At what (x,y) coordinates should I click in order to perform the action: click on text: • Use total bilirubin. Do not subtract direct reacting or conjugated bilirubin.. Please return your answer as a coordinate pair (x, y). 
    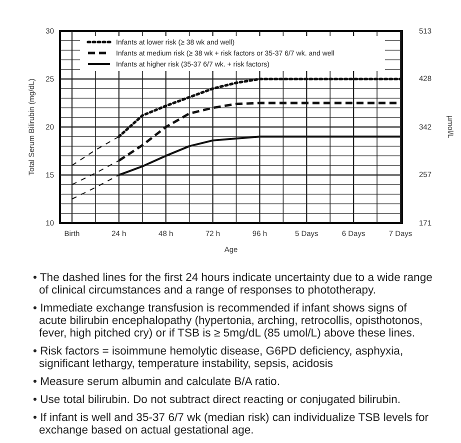
    Looking at the image, I should click on (217, 400).